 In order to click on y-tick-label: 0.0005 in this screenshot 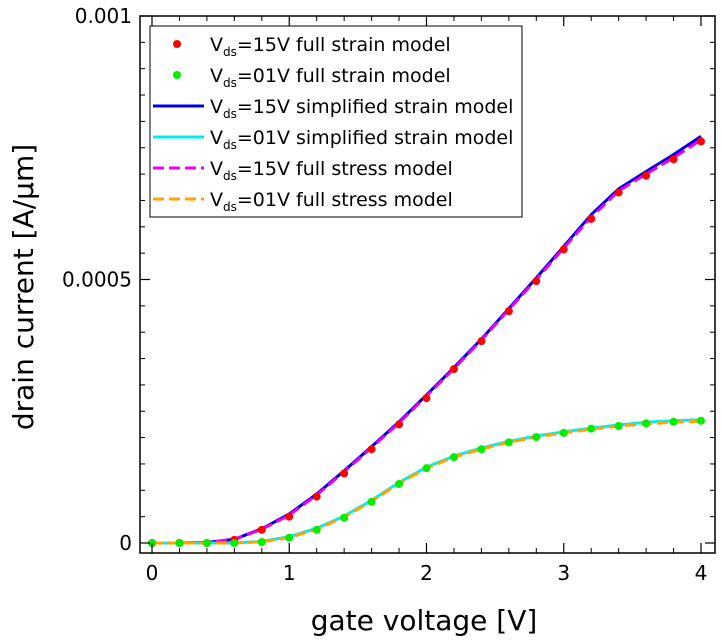, I will do `click(97, 280)`.